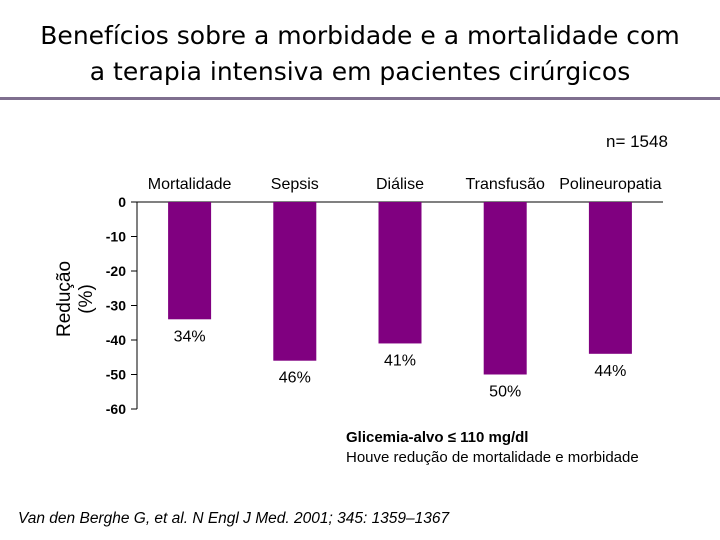  What do you see at coordinates (437, 437) in the screenshot?
I see `footer-target-glycemia: Glicemia-alvo ≤ 110 mg/dl` at bounding box center [437, 437].